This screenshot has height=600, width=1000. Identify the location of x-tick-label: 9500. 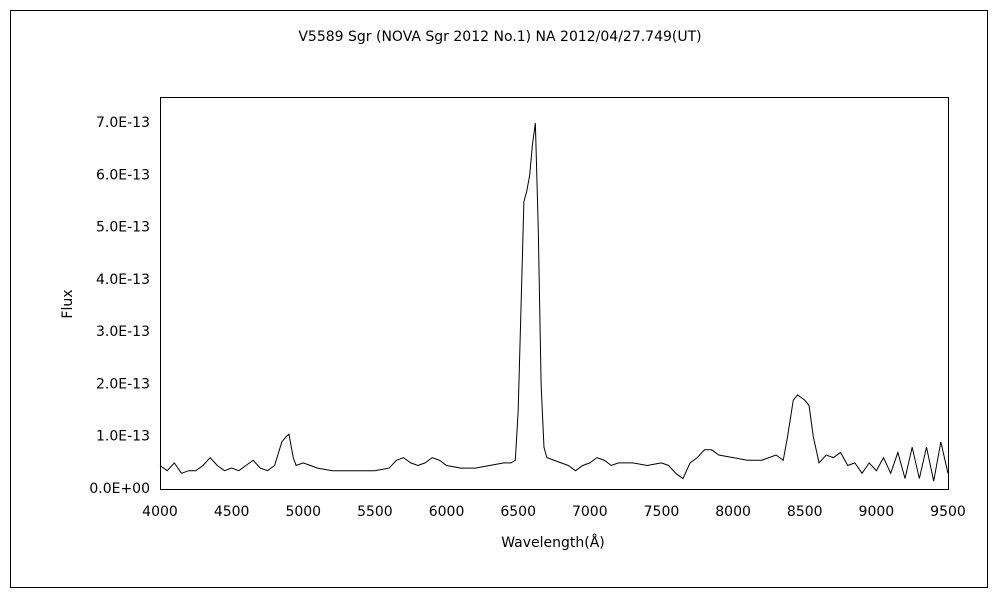
(948, 512).